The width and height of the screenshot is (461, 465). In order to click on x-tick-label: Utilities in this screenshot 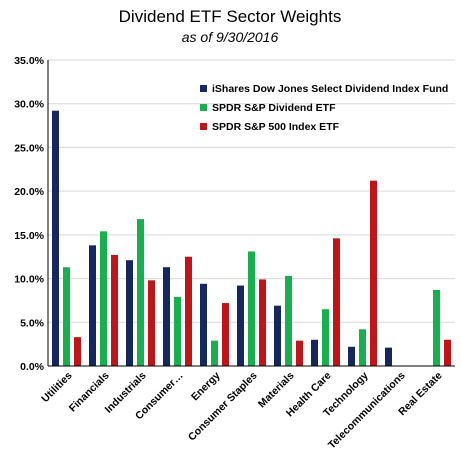, I will do `click(56, 387)`.